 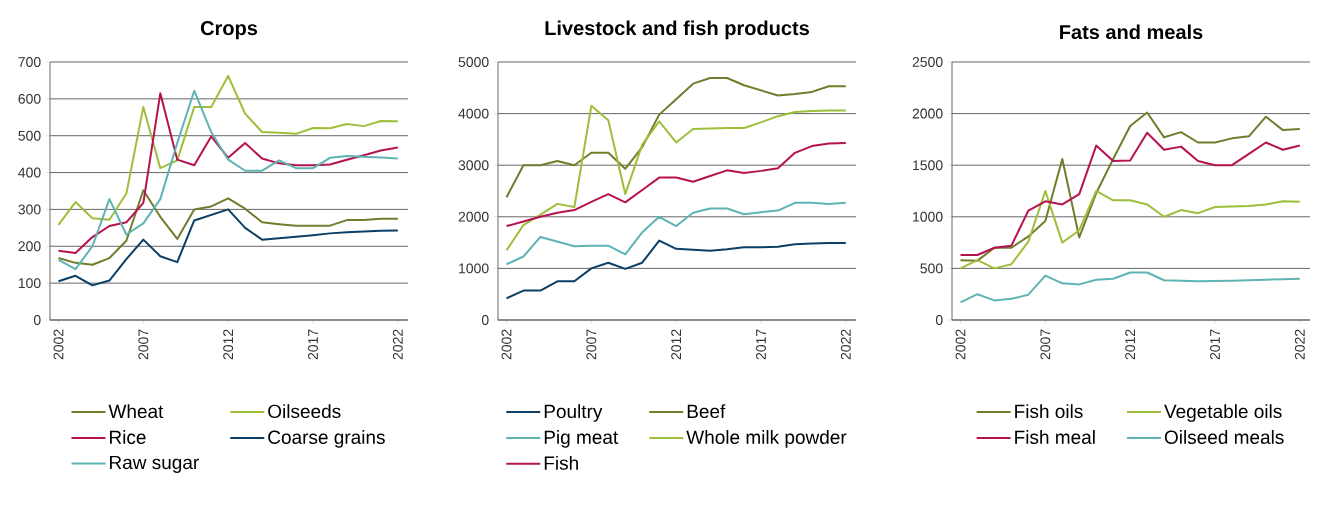 I want to click on y-tick-label: 200, so click(x=29, y=246).